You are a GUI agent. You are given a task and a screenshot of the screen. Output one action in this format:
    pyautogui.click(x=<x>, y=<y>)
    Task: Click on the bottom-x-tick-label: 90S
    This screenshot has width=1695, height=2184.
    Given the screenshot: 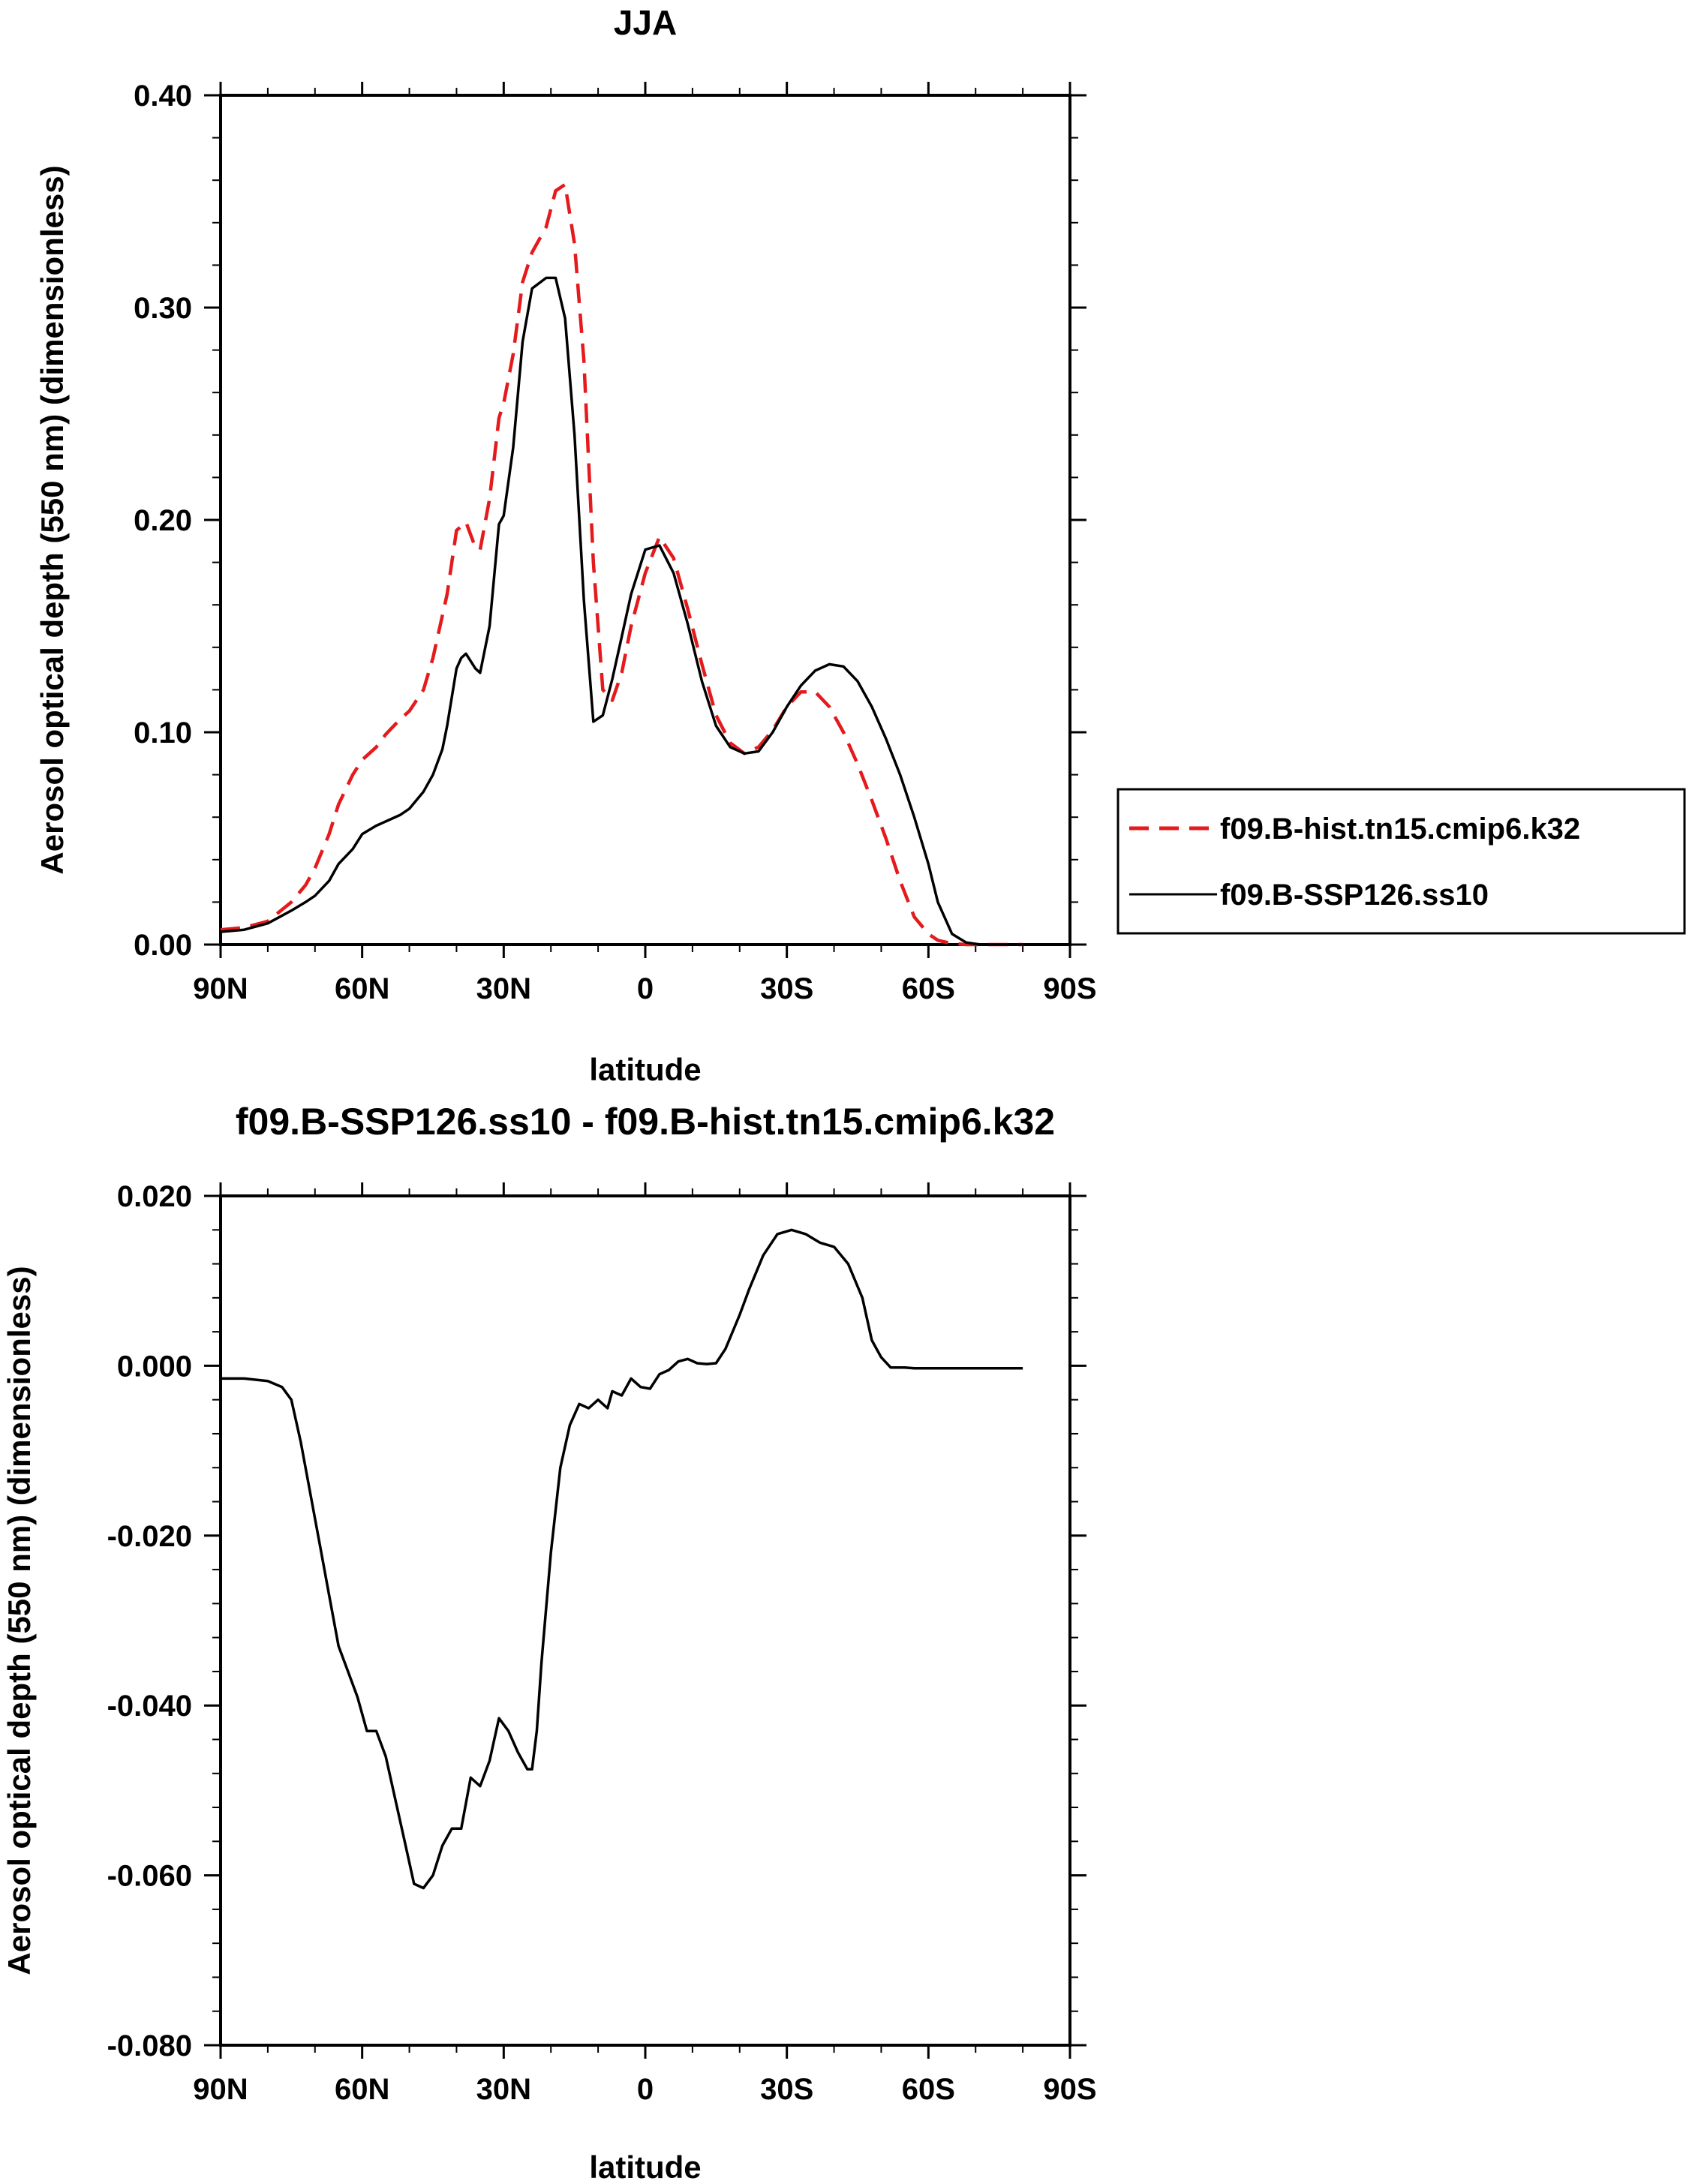 What is the action you would take?
    pyautogui.click(x=1069, y=2089)
    